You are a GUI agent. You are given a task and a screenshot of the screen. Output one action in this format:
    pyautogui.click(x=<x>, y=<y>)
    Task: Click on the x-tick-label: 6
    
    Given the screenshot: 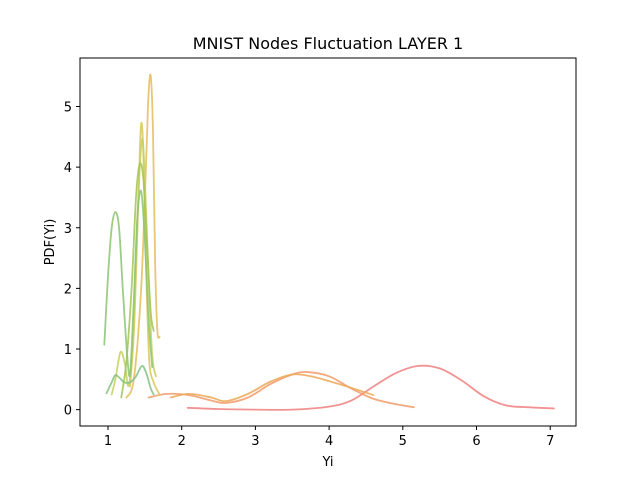 What is the action you would take?
    pyautogui.click(x=476, y=441)
    